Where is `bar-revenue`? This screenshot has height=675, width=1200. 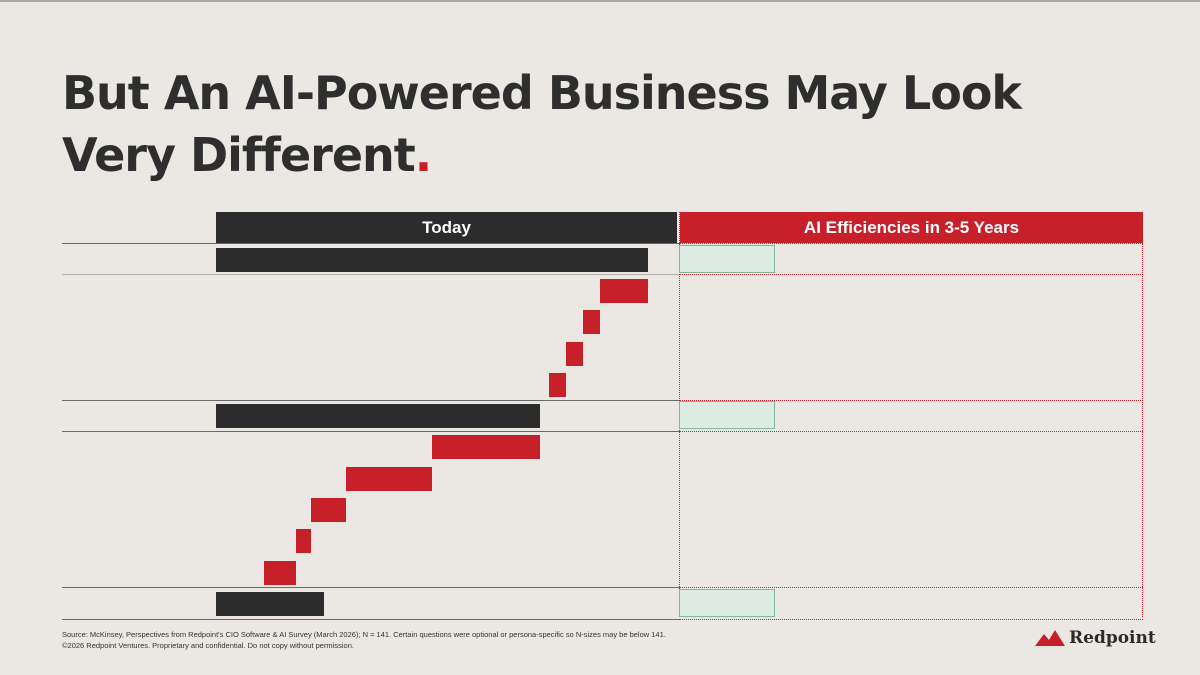
bar-revenue is located at coordinates (432, 259).